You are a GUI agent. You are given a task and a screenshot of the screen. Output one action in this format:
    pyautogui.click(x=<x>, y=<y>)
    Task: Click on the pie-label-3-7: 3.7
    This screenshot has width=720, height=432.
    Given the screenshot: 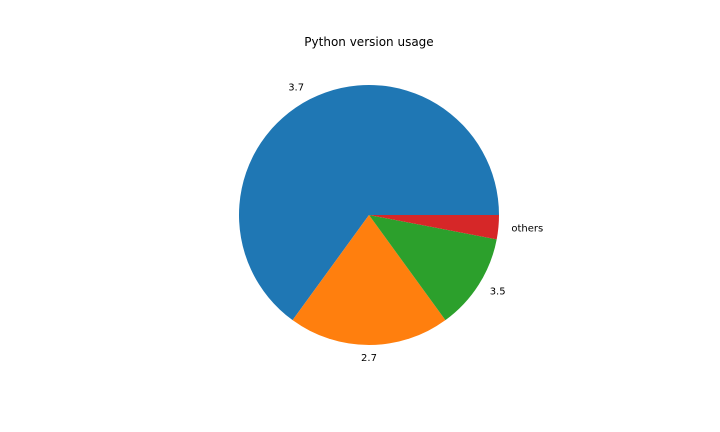 What is the action you would take?
    pyautogui.click(x=296, y=88)
    